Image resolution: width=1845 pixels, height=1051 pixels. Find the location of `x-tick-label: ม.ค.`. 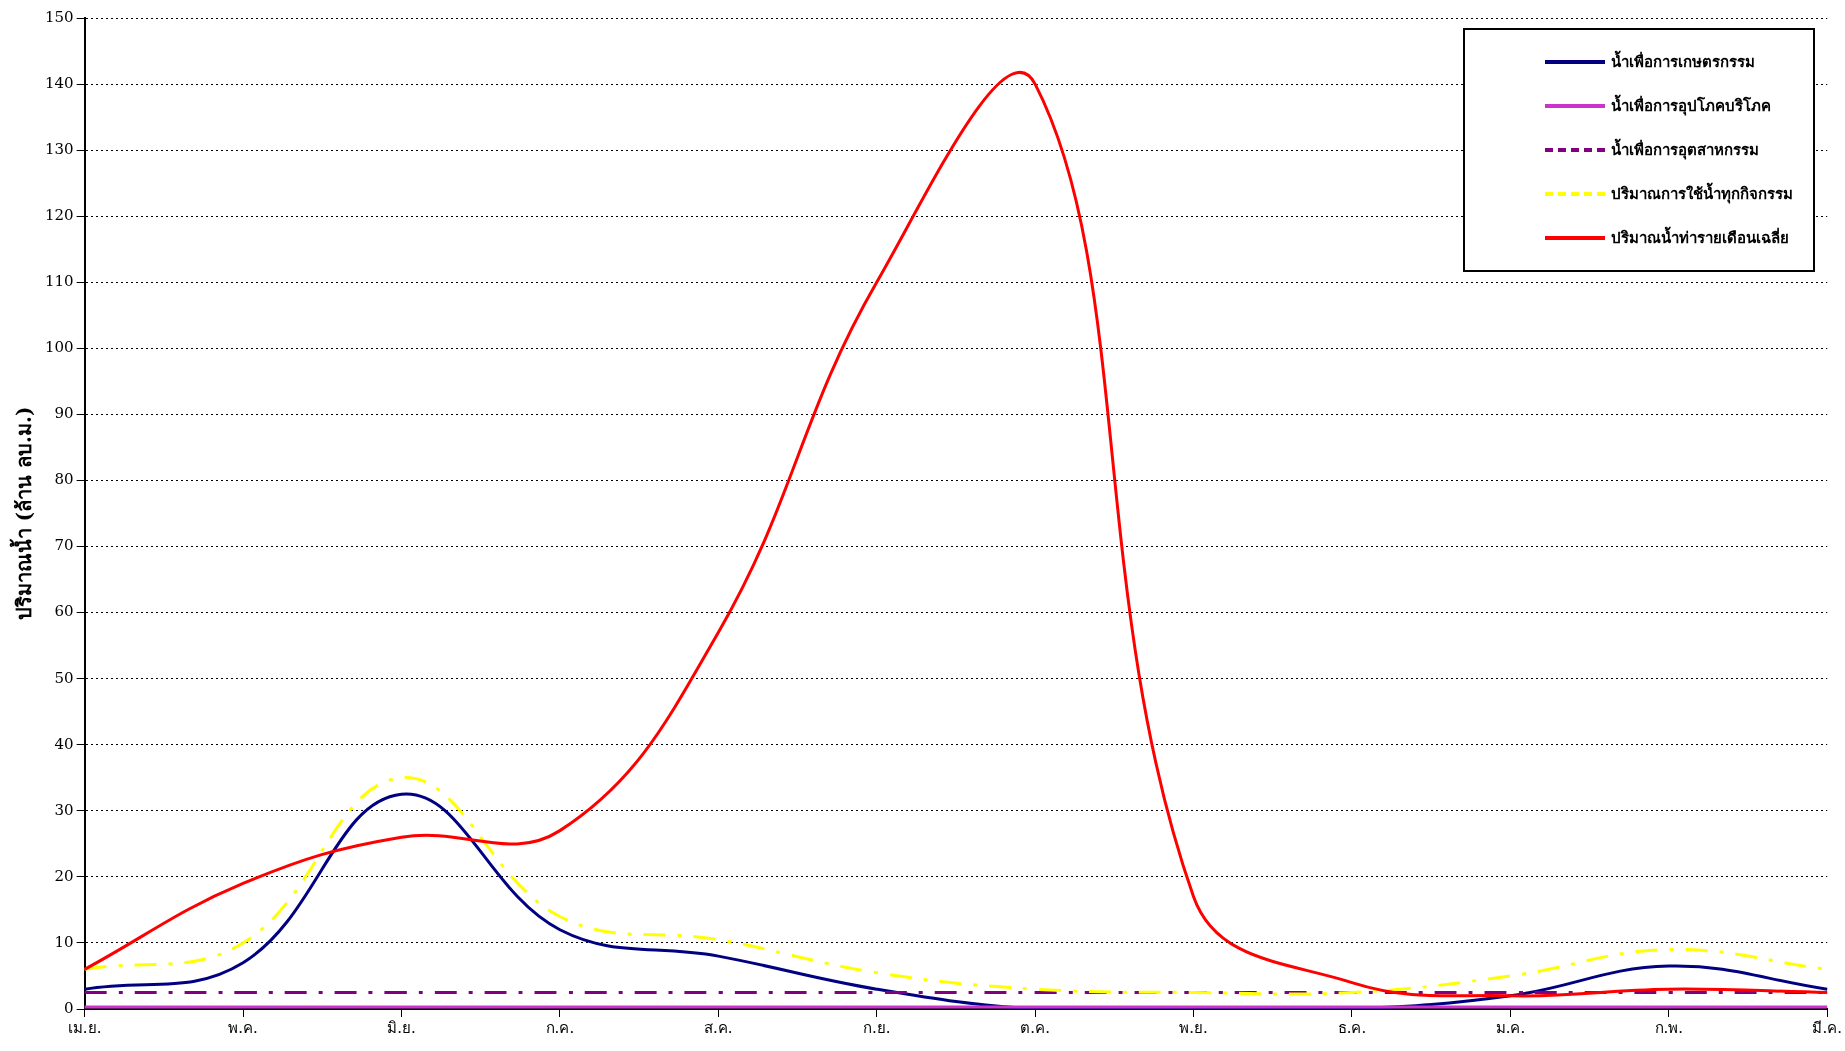

x-tick-label: ม.ค. is located at coordinates (1510, 1027).